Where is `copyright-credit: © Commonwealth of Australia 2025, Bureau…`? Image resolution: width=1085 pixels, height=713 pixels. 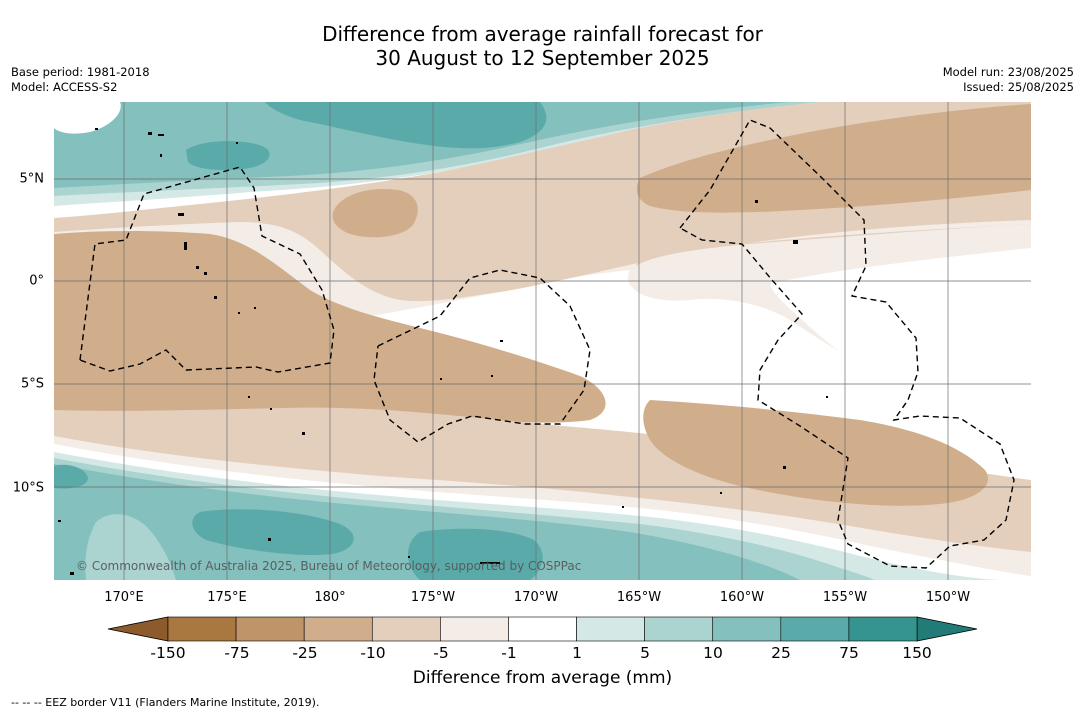
copyright-credit: © Commonwealth of Australia 2025, Bureau… is located at coordinates (329, 566).